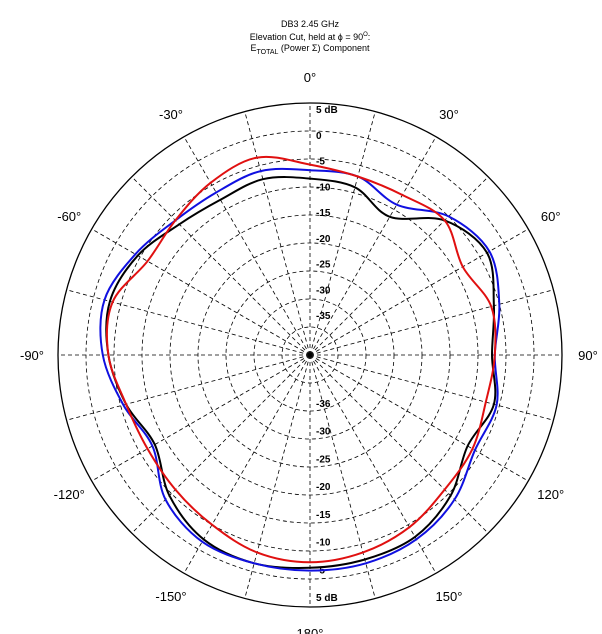  Describe the element at coordinates (310, 24) in the screenshot. I see `chart-title: DB3 2.45 GHz` at that location.